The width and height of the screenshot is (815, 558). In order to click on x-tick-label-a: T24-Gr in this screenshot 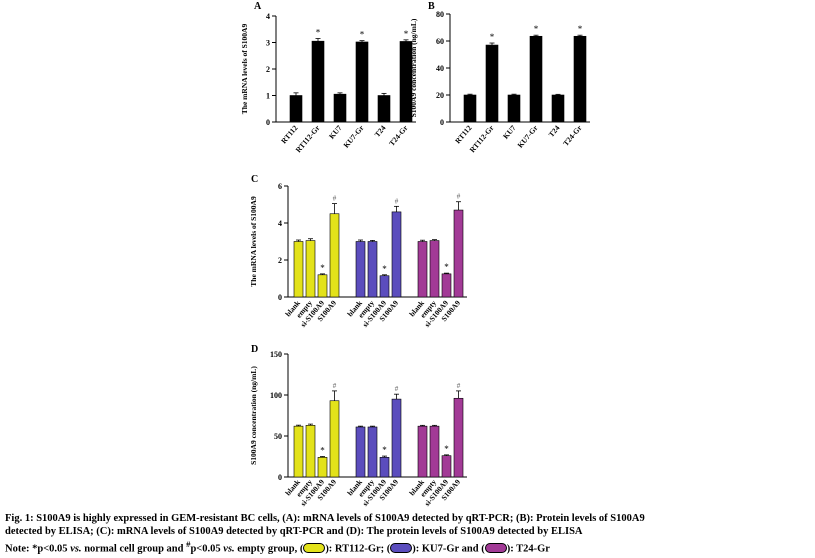, I will do `click(398, 135)`.